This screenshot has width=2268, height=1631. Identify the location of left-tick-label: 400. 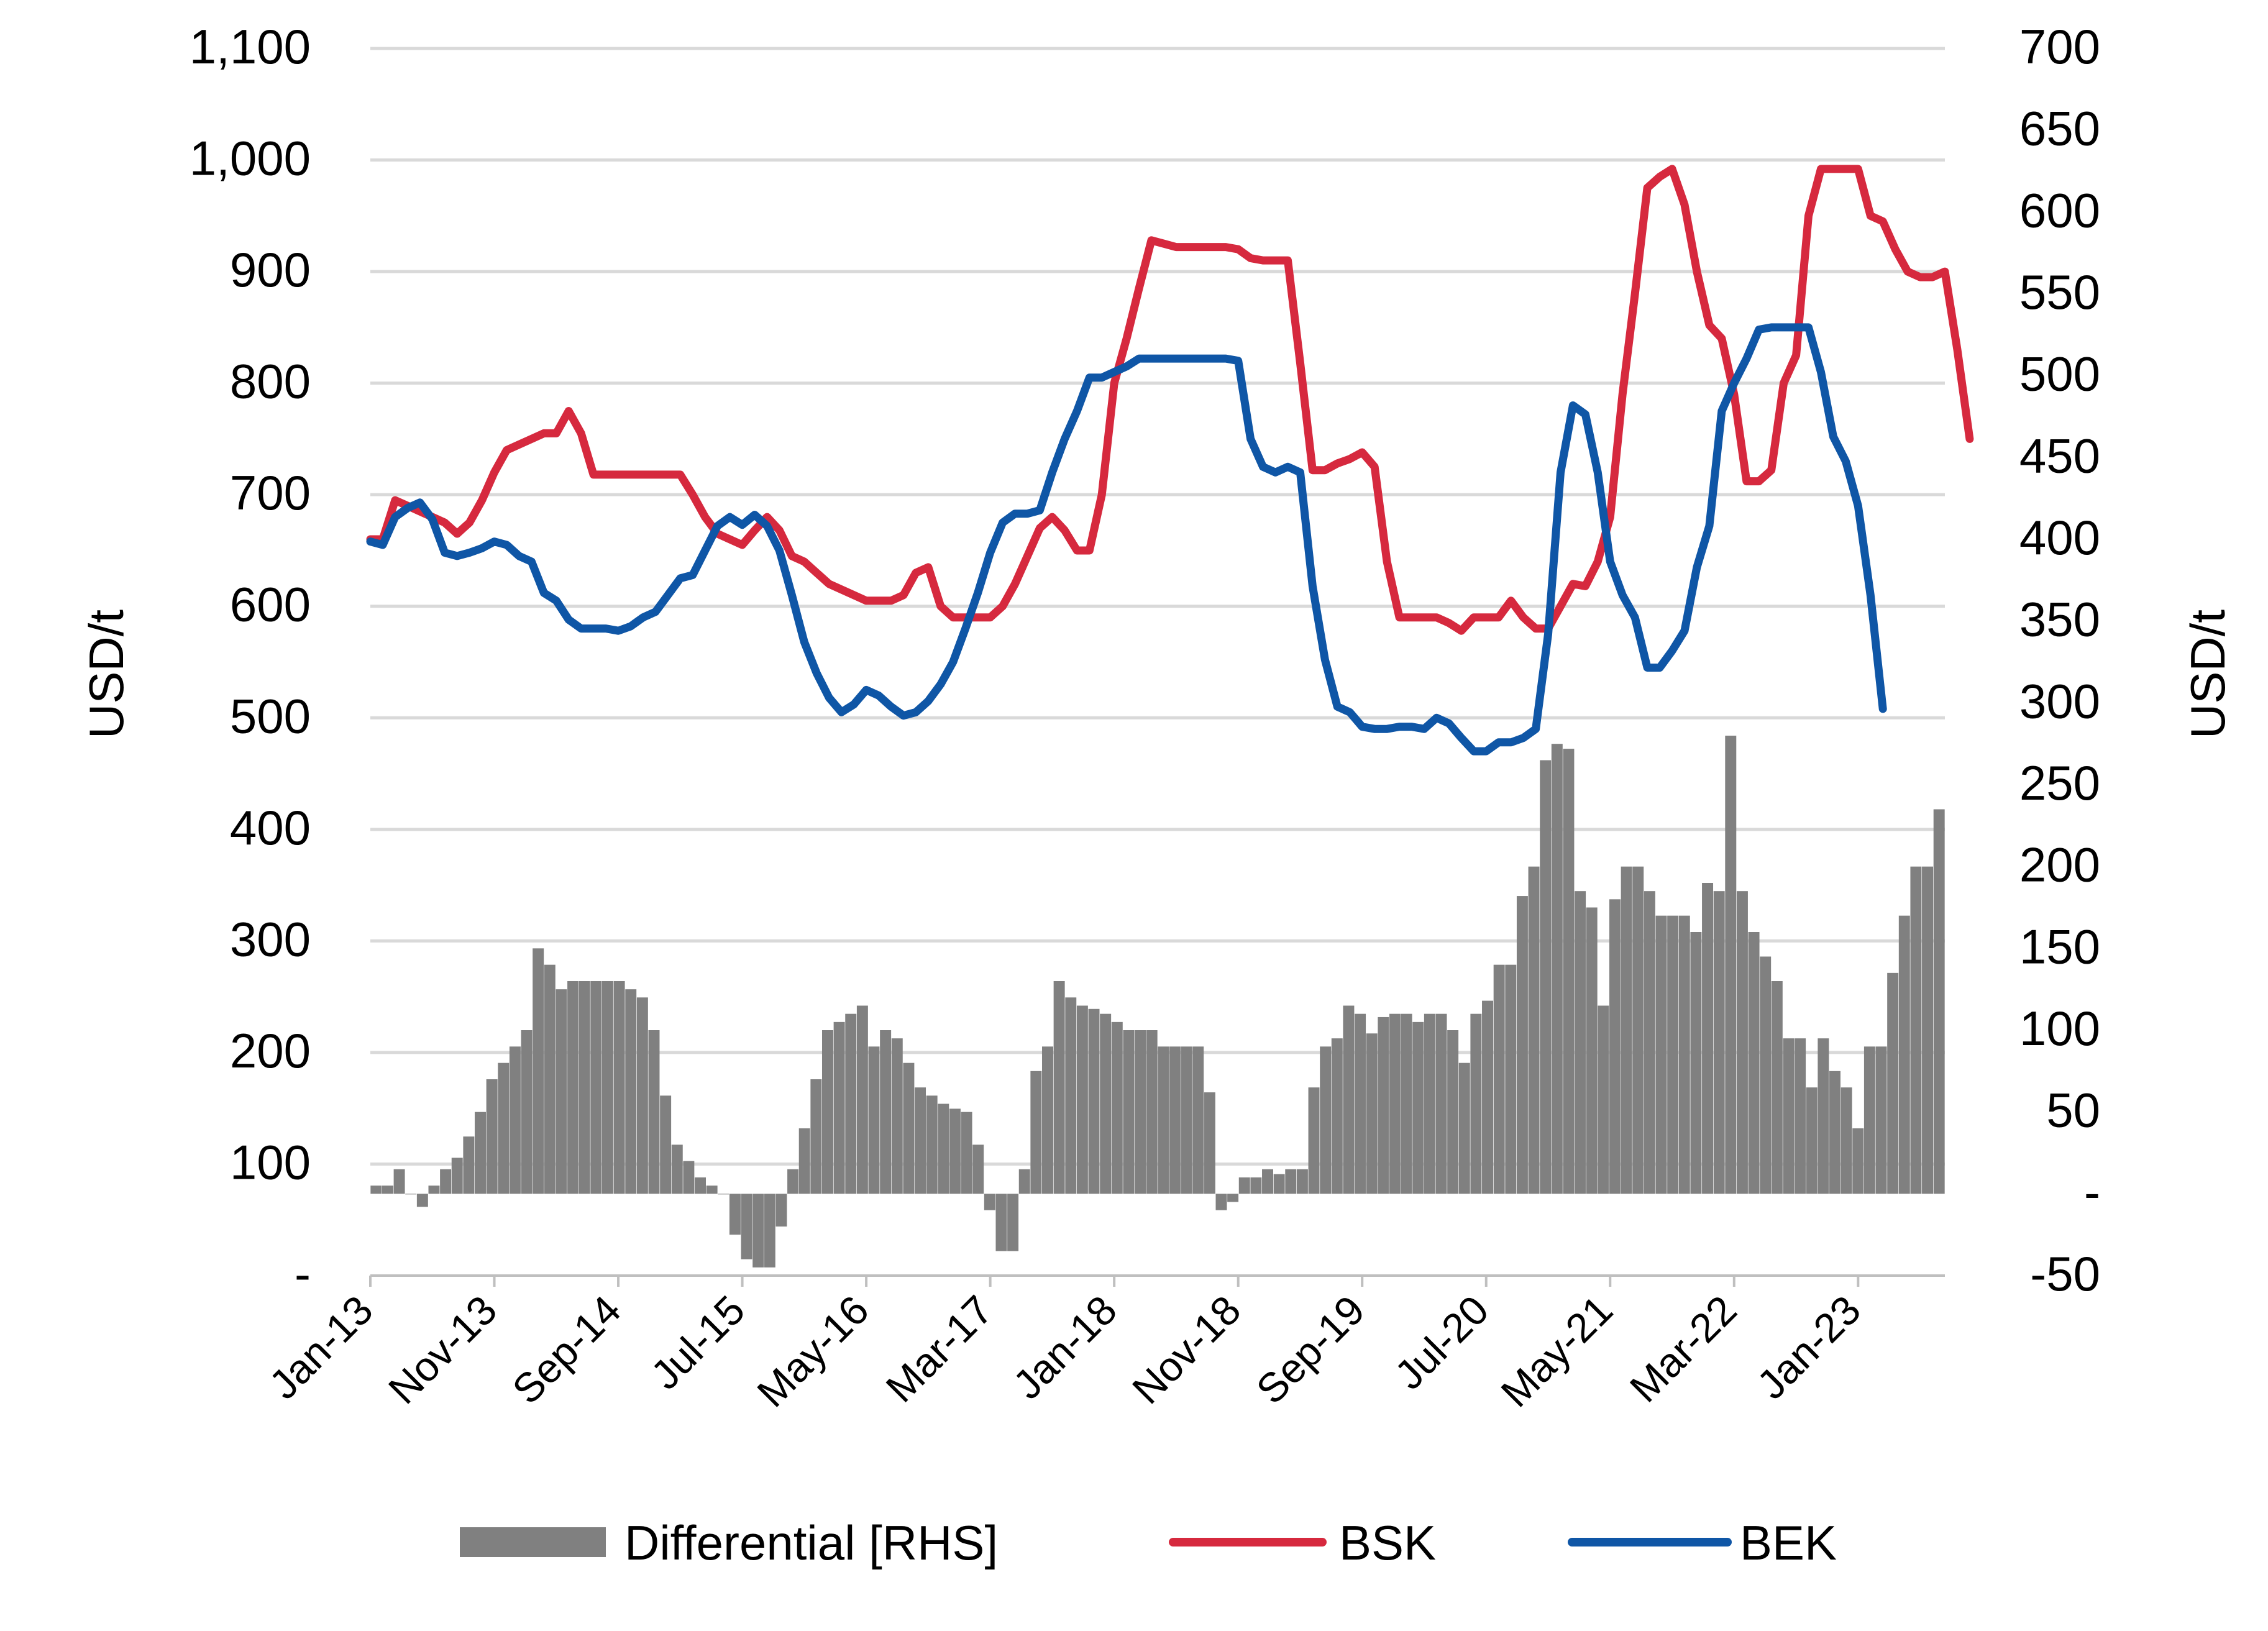
(270, 827).